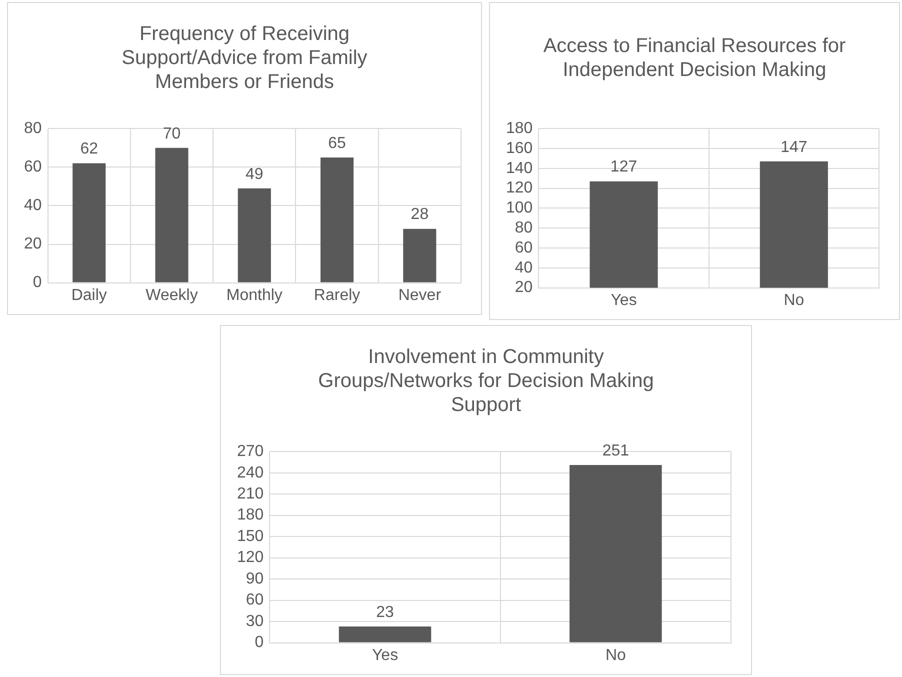 The width and height of the screenshot is (902, 677). Describe the element at coordinates (250, 493) in the screenshot. I see `y-tick-label: 210` at that location.